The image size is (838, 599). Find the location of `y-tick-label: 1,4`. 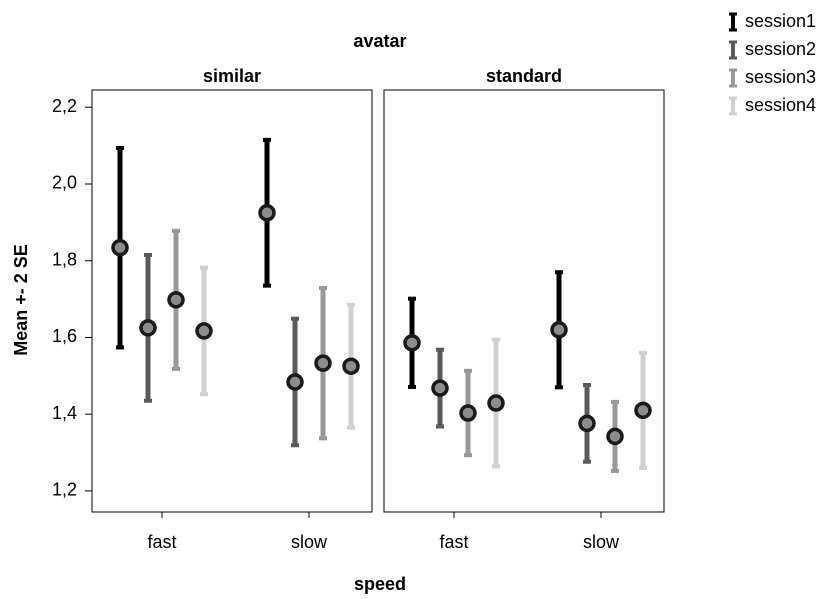

y-tick-label: 1,4 is located at coordinates (64, 413).